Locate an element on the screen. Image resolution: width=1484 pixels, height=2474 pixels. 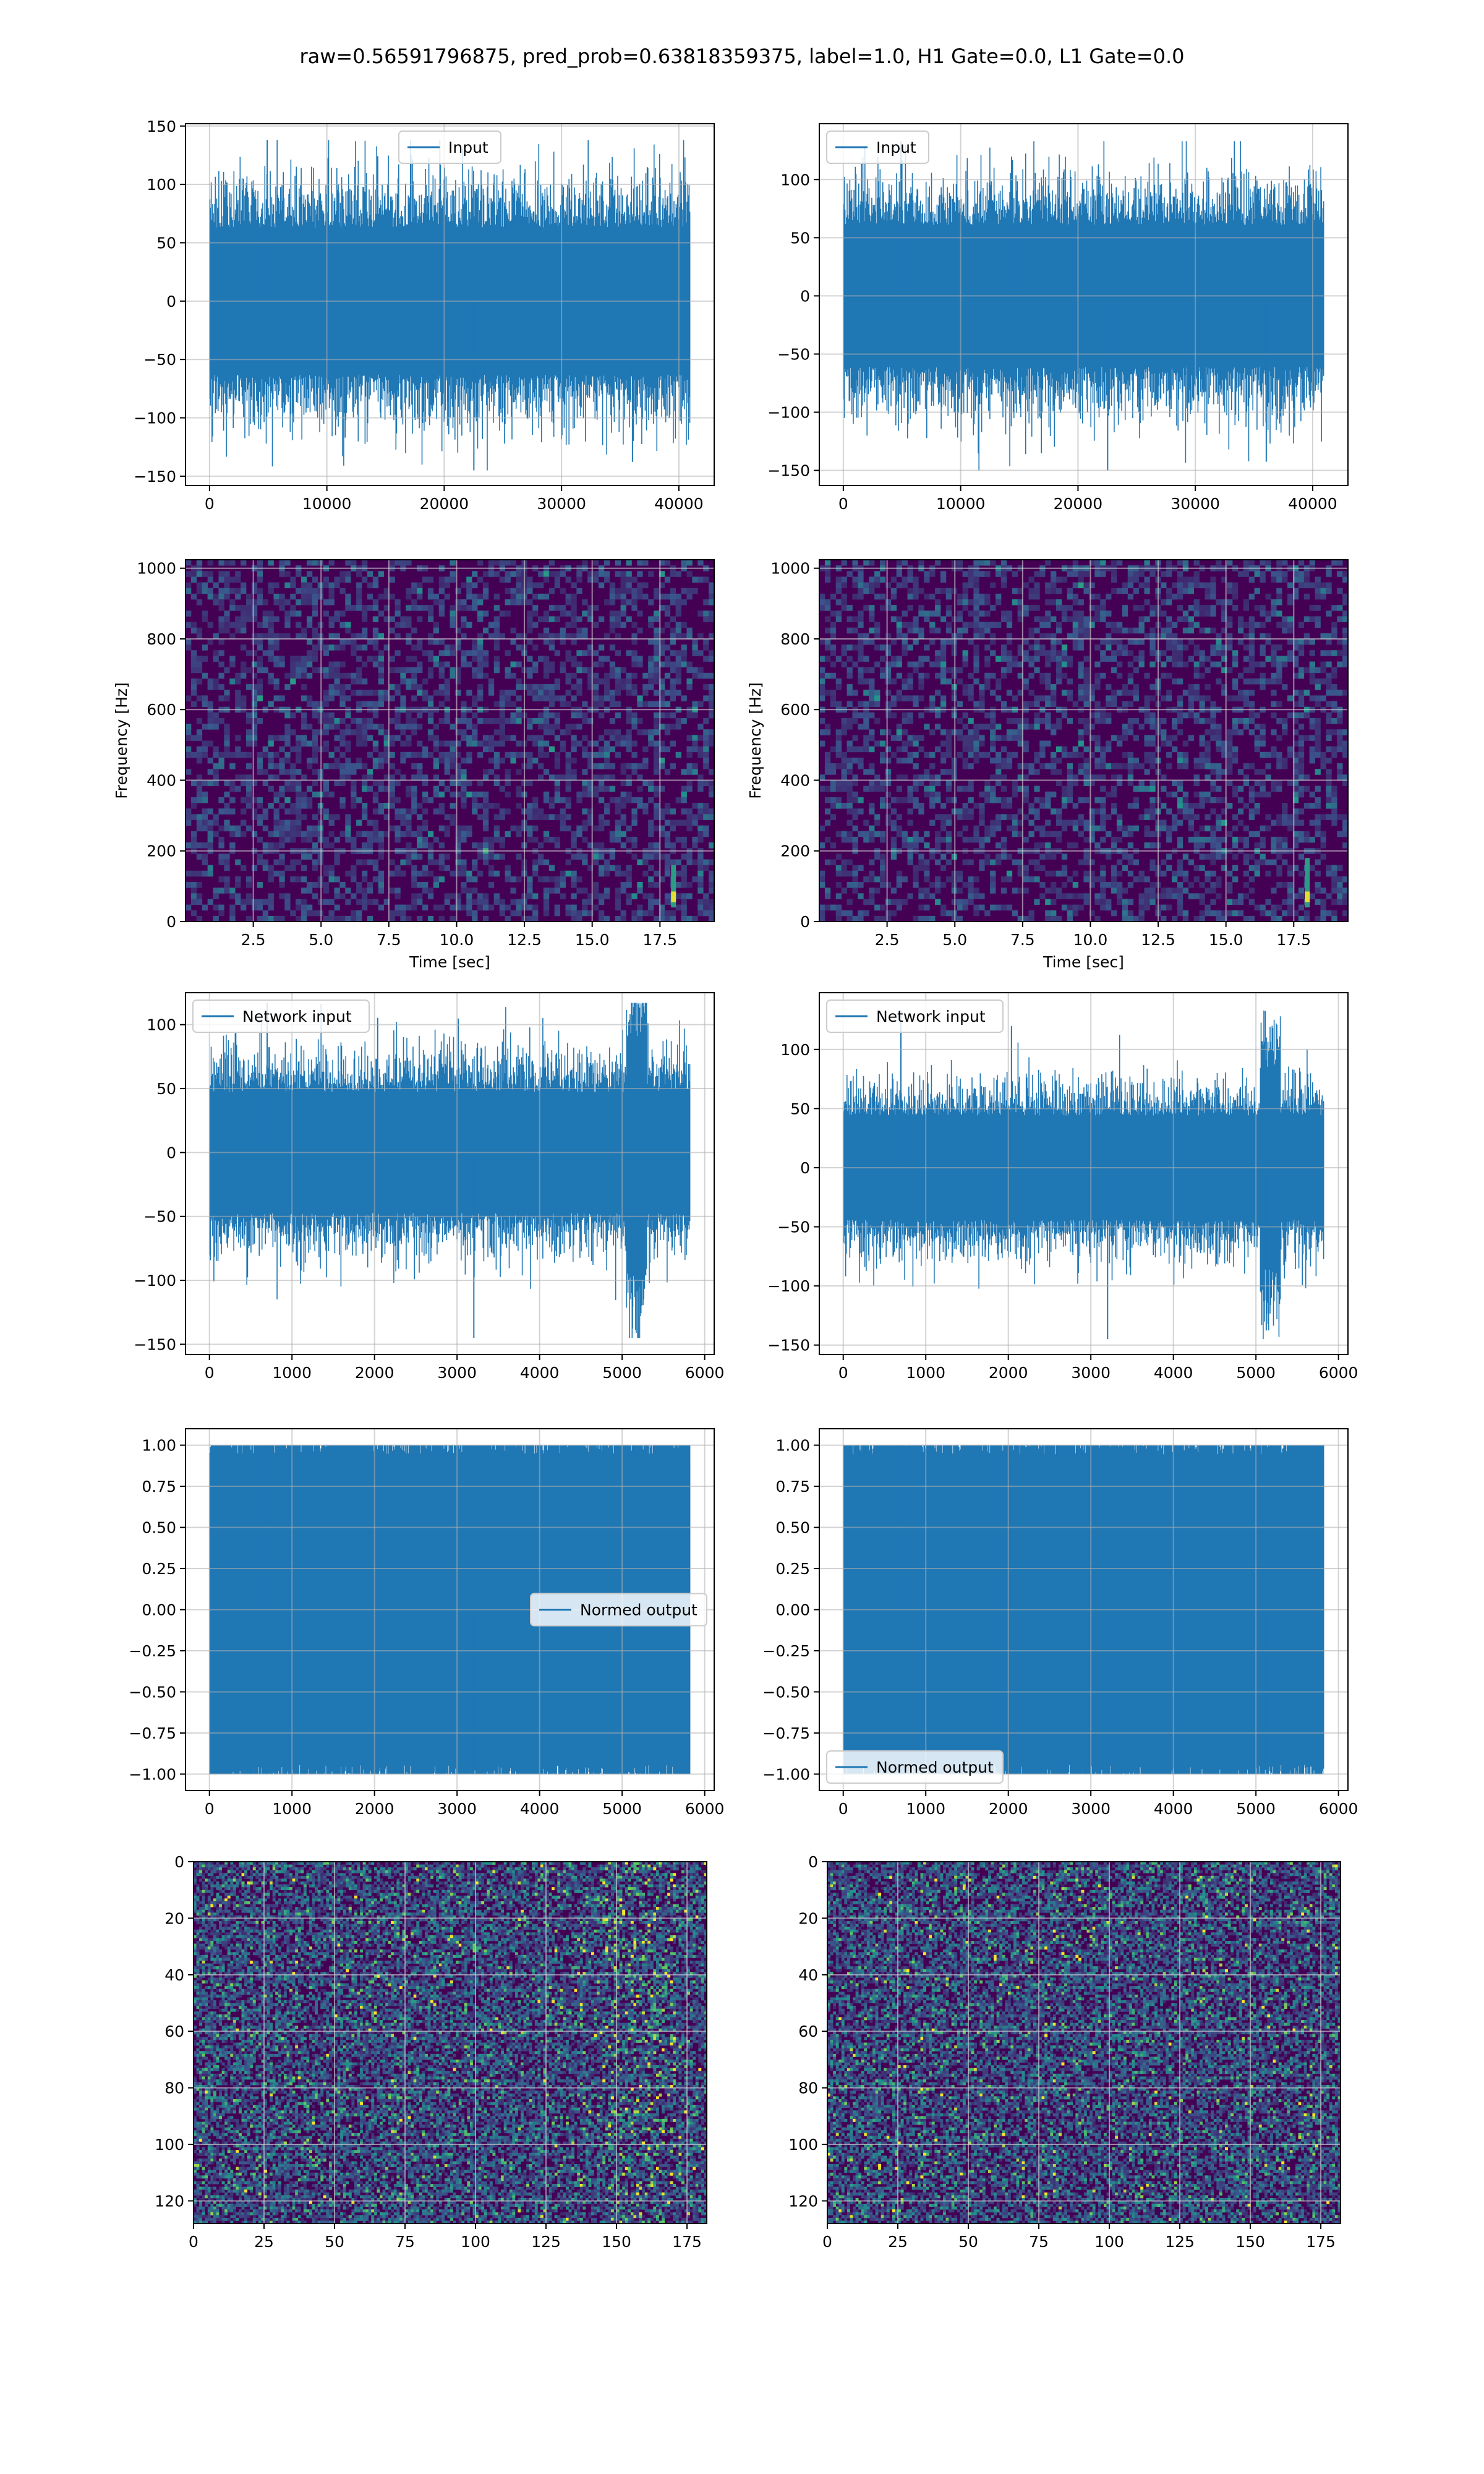
h1-spectrogram-xlabel: Time [sec] is located at coordinates (449, 962).